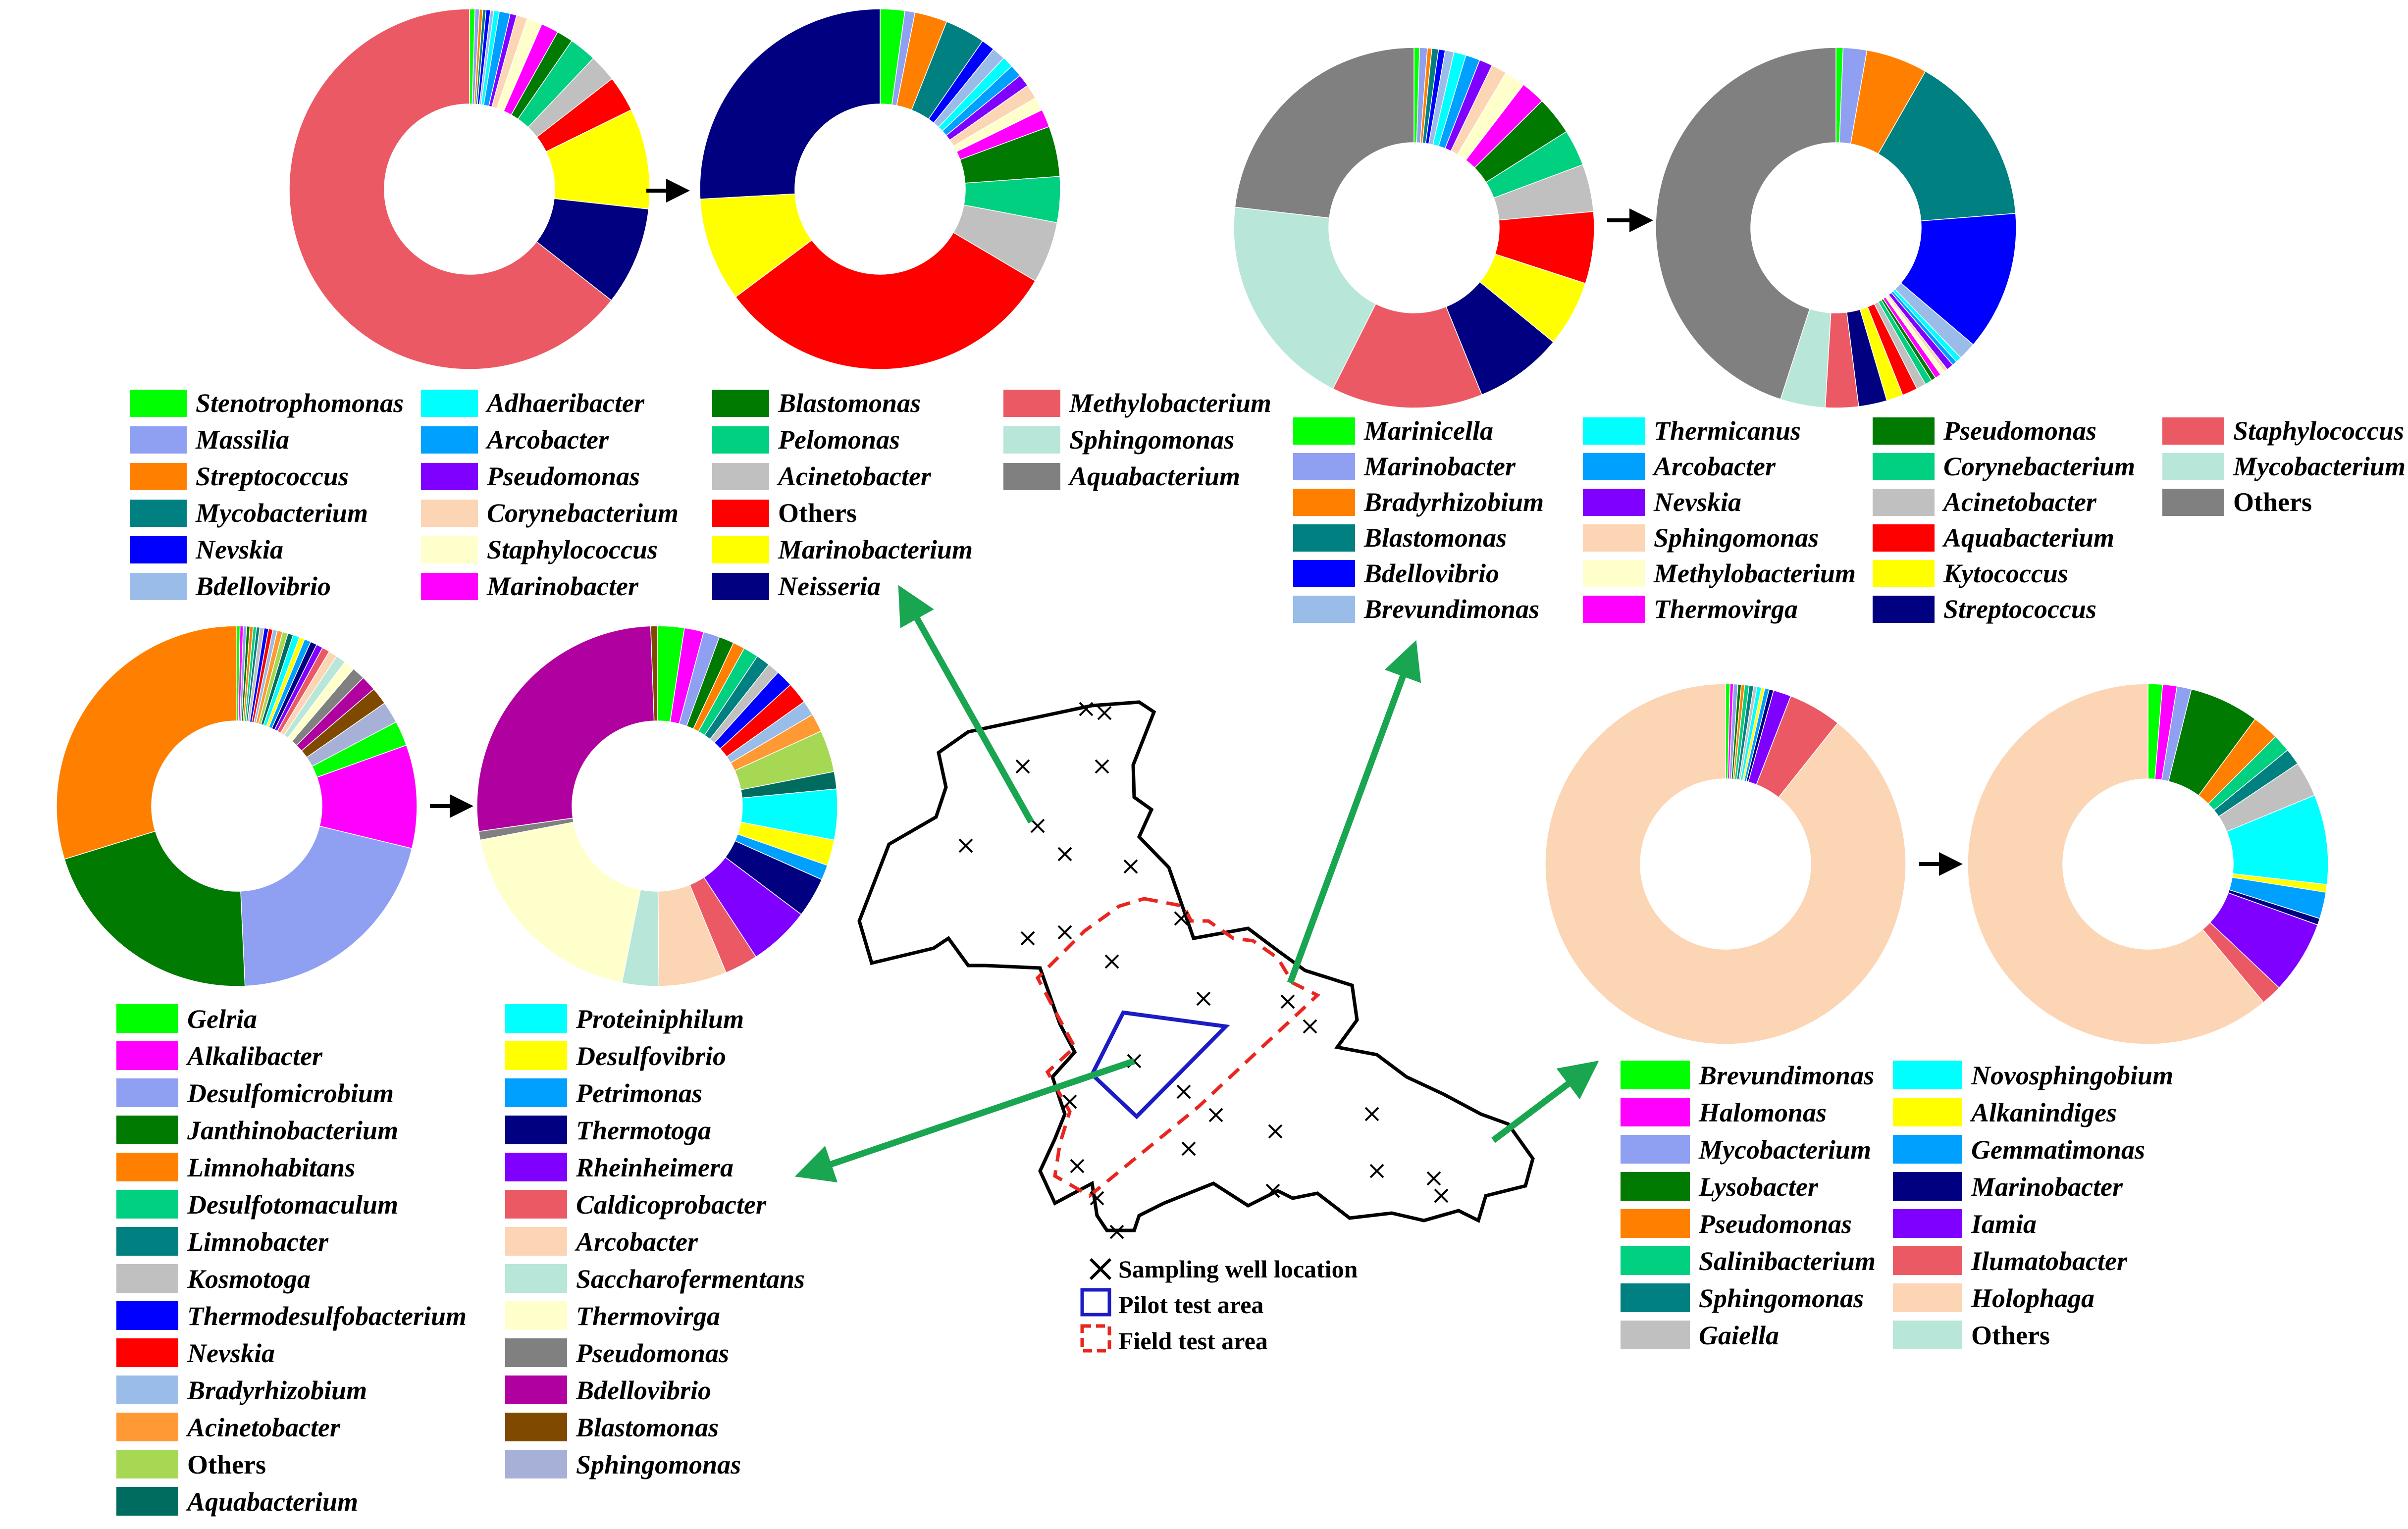 This screenshot has width=2408, height=1529. Describe the element at coordinates (1428, 431) in the screenshot. I see `legend-label: Marinicella` at that location.